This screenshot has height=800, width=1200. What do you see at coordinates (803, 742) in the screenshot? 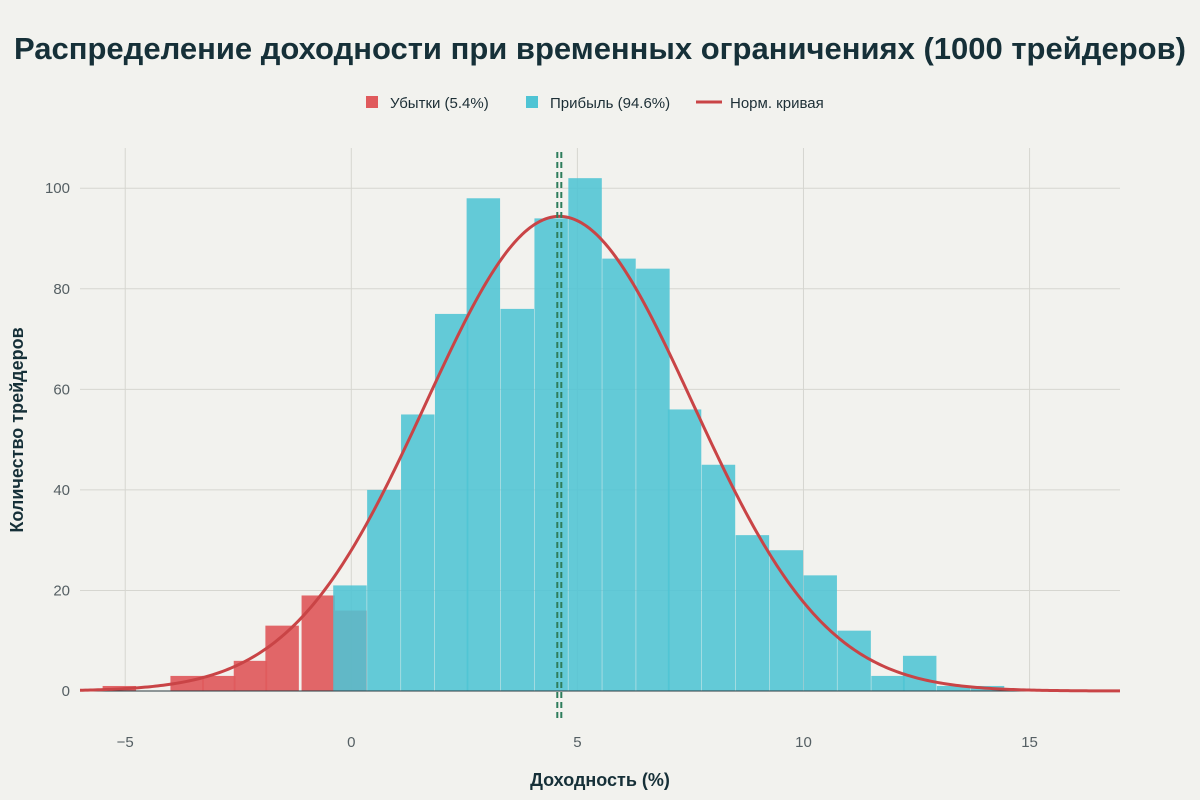
I see `x-tick-label: 10` at bounding box center [803, 742].